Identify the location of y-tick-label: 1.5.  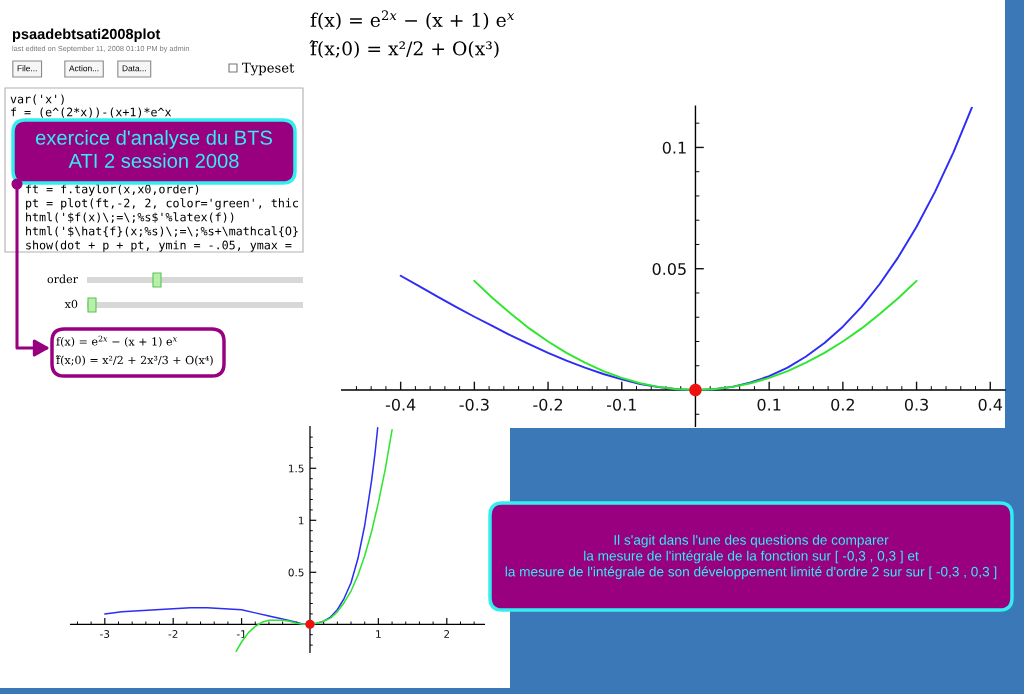
(296, 468).